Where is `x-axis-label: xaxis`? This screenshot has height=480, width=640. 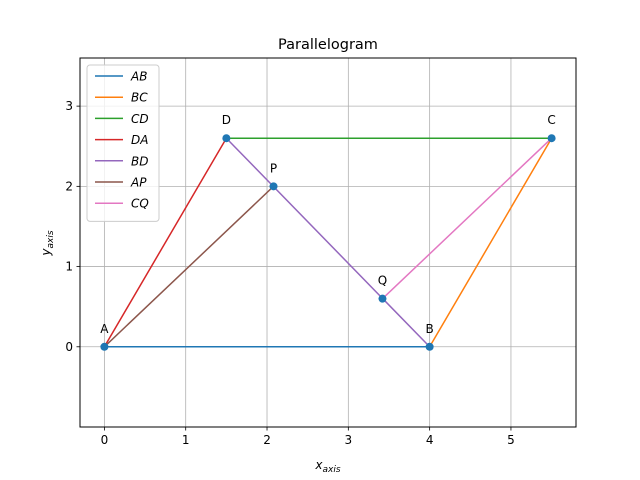 x-axis-label: xaxis is located at coordinates (327, 466).